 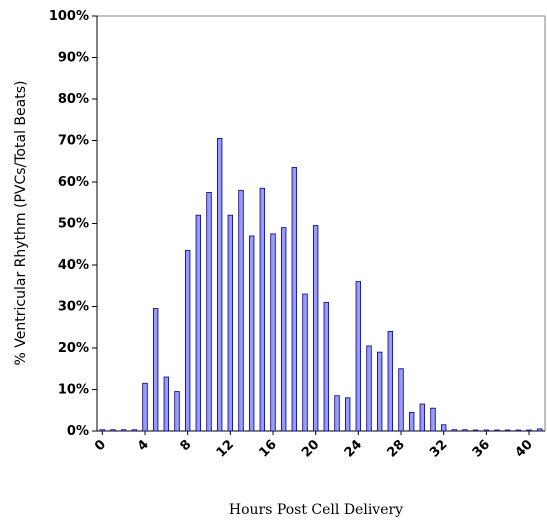 I want to click on x-tick-label: 40, so click(x=523, y=448).